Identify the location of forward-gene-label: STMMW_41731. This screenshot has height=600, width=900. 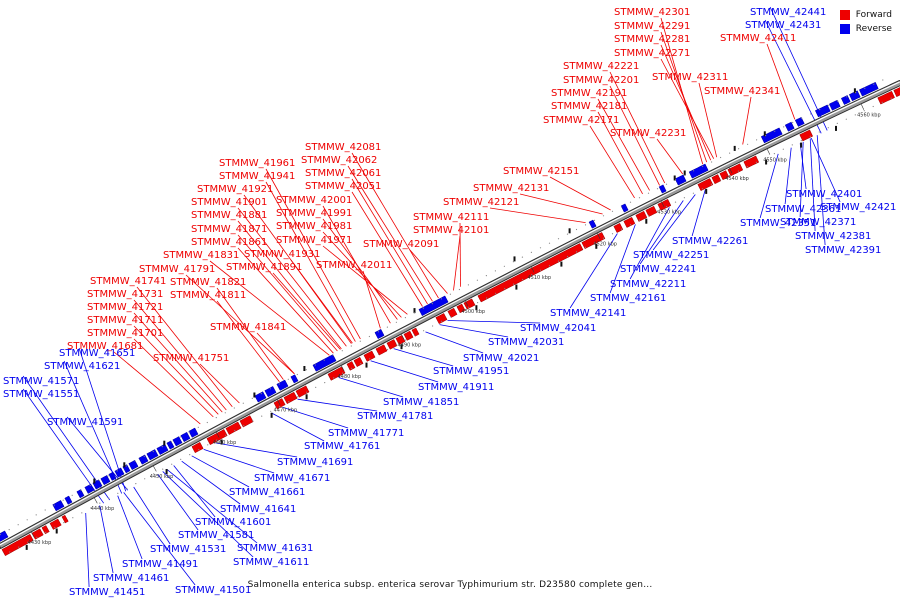
(125, 294).